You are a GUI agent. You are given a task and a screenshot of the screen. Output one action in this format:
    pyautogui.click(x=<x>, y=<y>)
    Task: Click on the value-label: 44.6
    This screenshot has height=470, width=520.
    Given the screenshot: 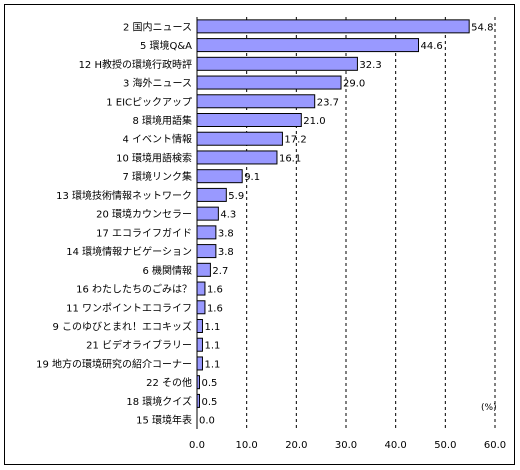 What is the action you would take?
    pyautogui.click(x=432, y=46)
    